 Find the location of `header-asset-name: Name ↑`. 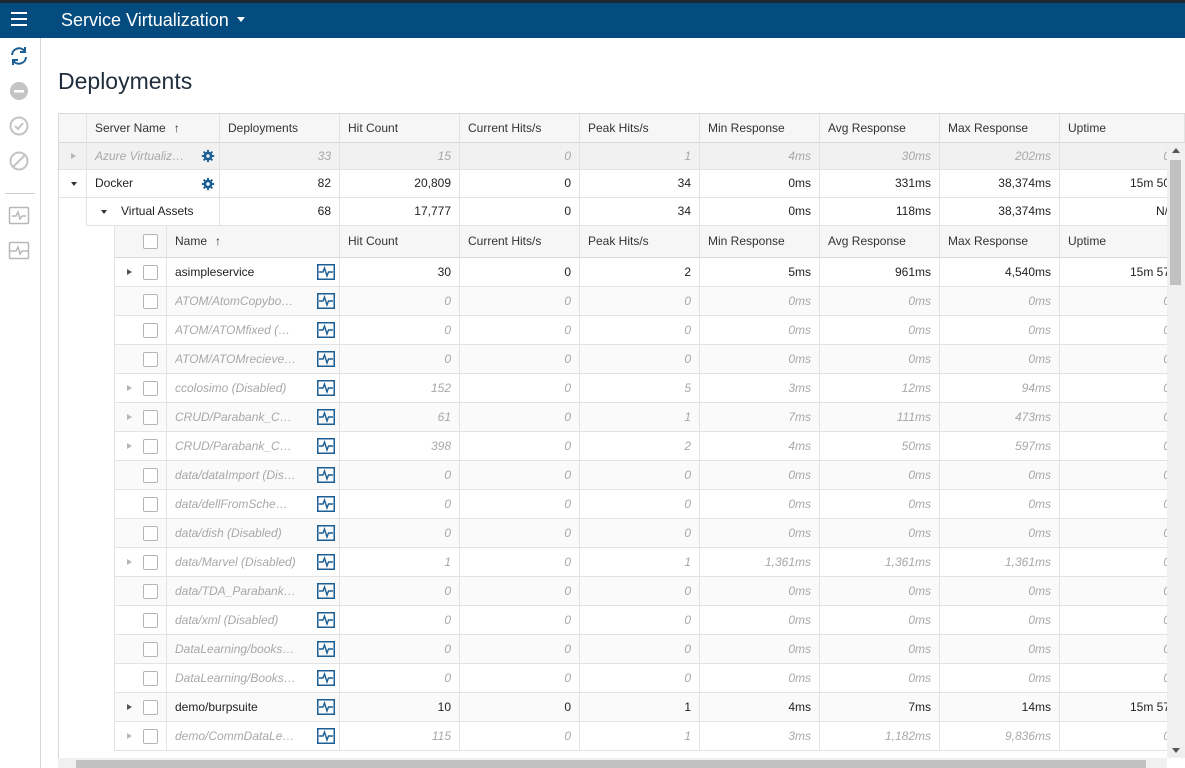

header-asset-name: Name ↑ is located at coordinates (253, 242).